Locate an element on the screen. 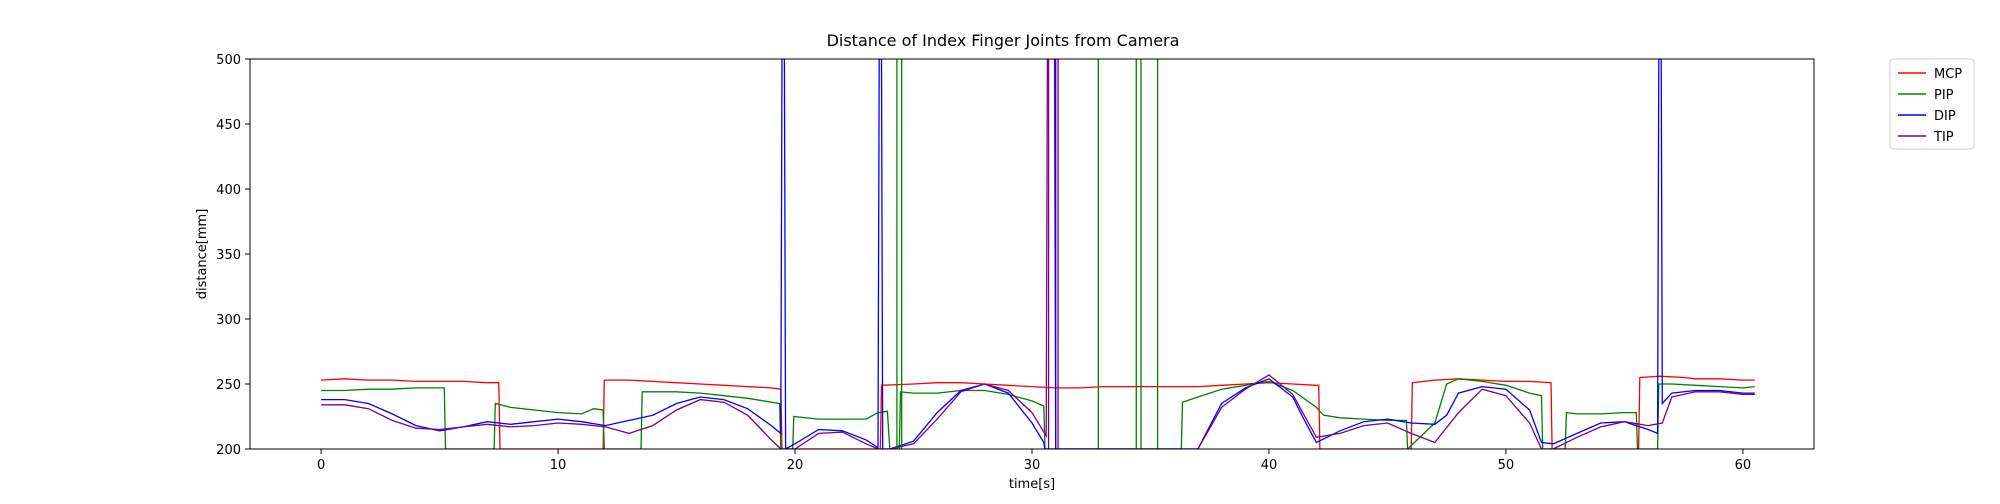  series-line-pip is located at coordinates (1038, 413).